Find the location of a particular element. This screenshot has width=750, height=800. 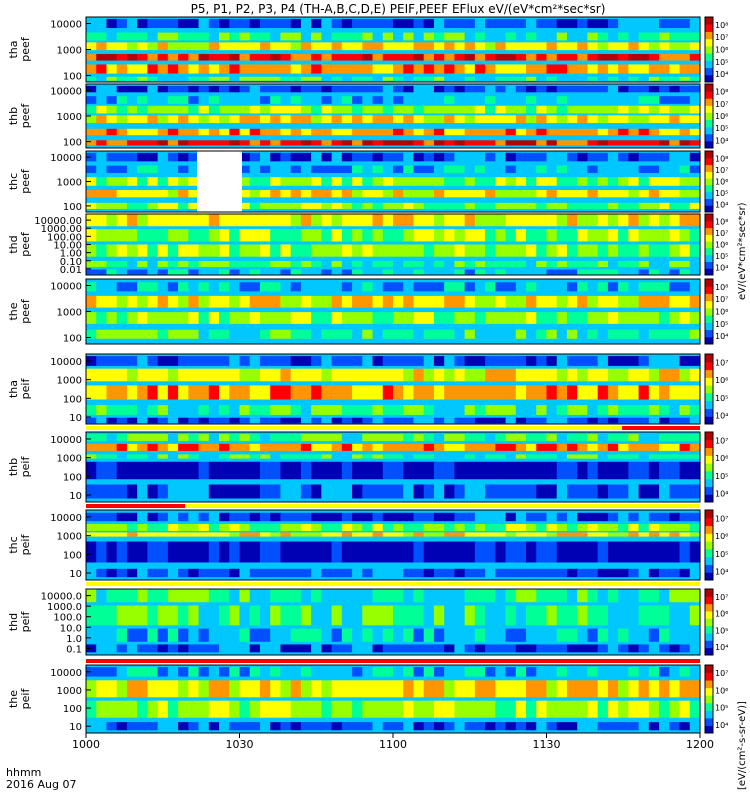

y-tick-label: 100.00 is located at coordinates (64, 237).